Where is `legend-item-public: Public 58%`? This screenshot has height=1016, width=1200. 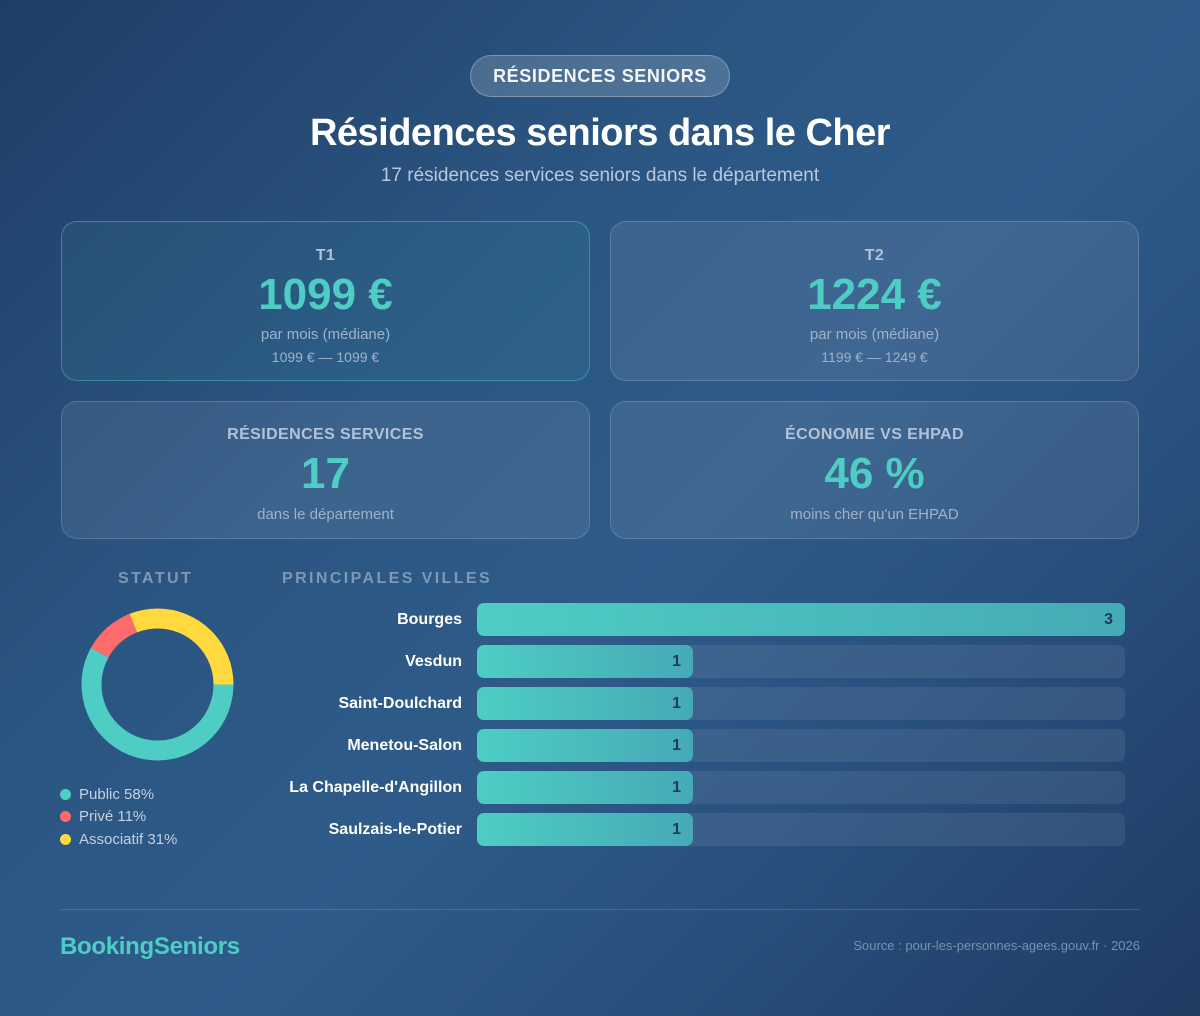 legend-item-public: Public 58% is located at coordinates (118, 794).